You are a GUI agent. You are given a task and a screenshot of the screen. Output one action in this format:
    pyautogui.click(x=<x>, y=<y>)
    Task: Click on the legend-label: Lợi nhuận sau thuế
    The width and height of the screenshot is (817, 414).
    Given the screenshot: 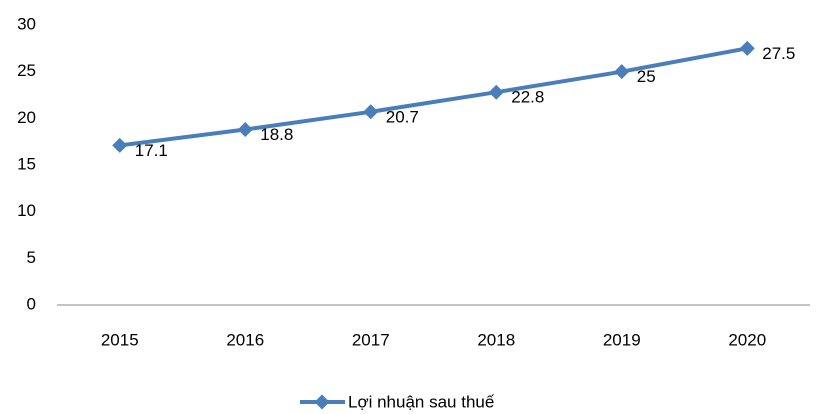 What is the action you would take?
    pyautogui.click(x=421, y=401)
    